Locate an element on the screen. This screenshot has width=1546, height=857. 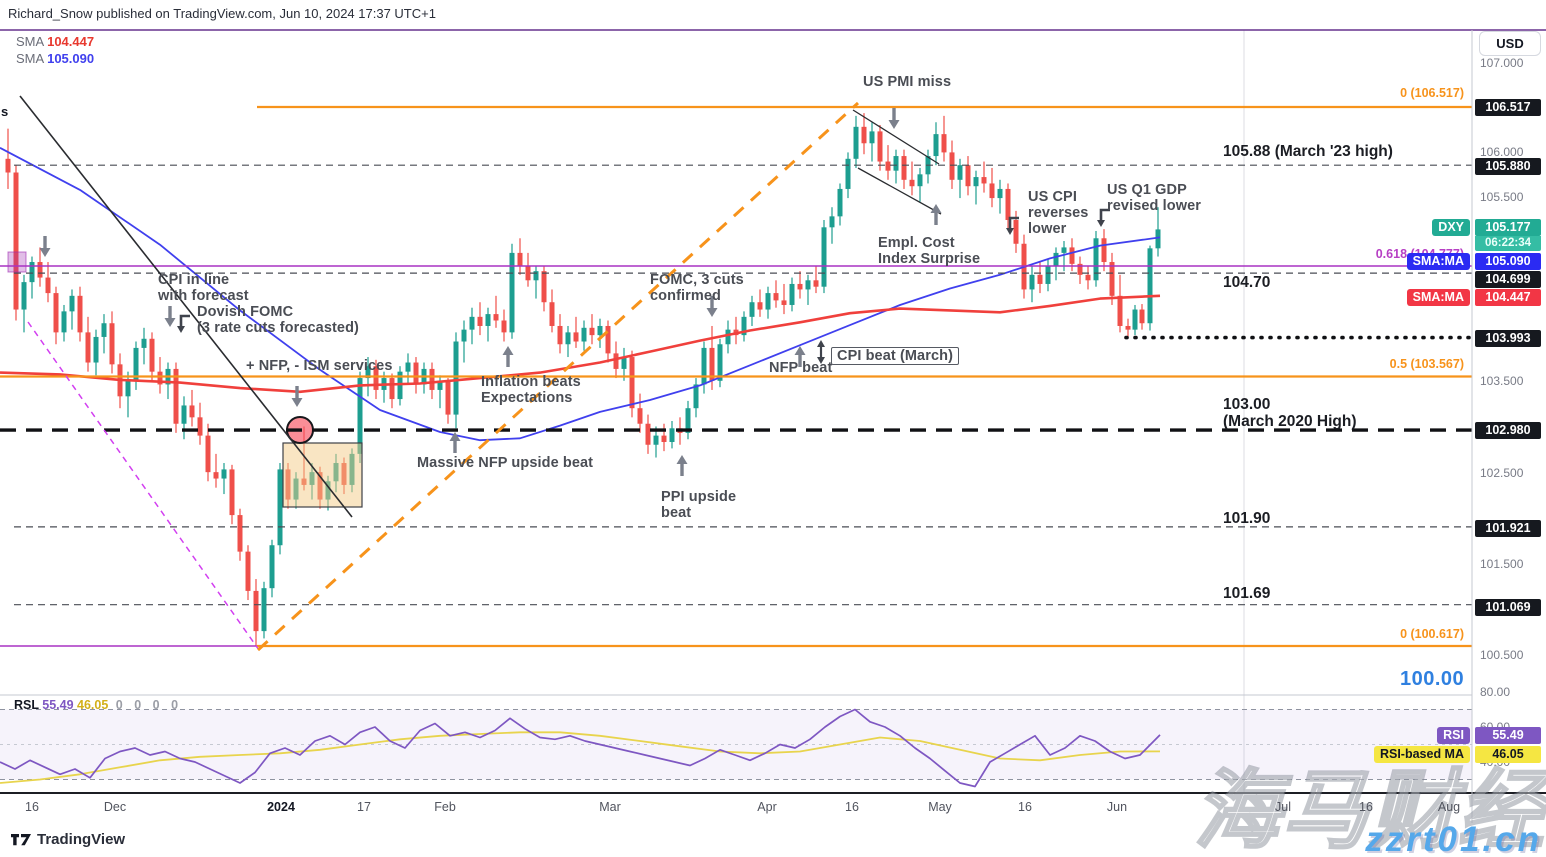
price-axis is located at coordinates (1509, 411).